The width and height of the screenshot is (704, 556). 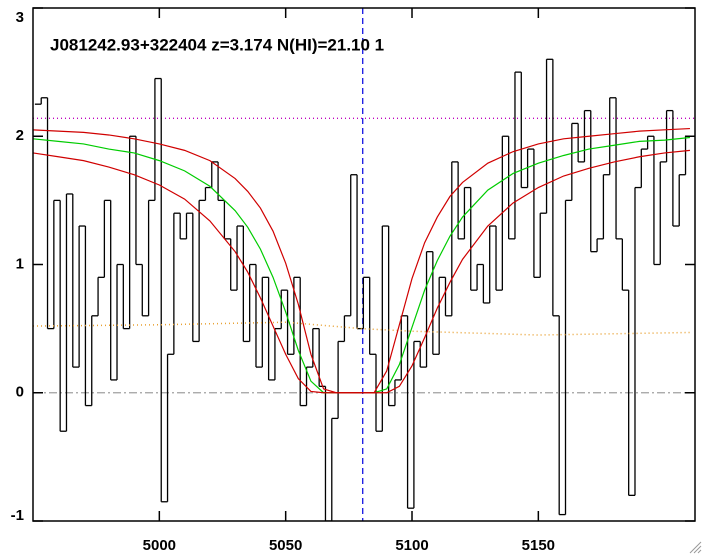 What do you see at coordinates (17, 515) in the screenshot?
I see `y-tick-label: -1` at bounding box center [17, 515].